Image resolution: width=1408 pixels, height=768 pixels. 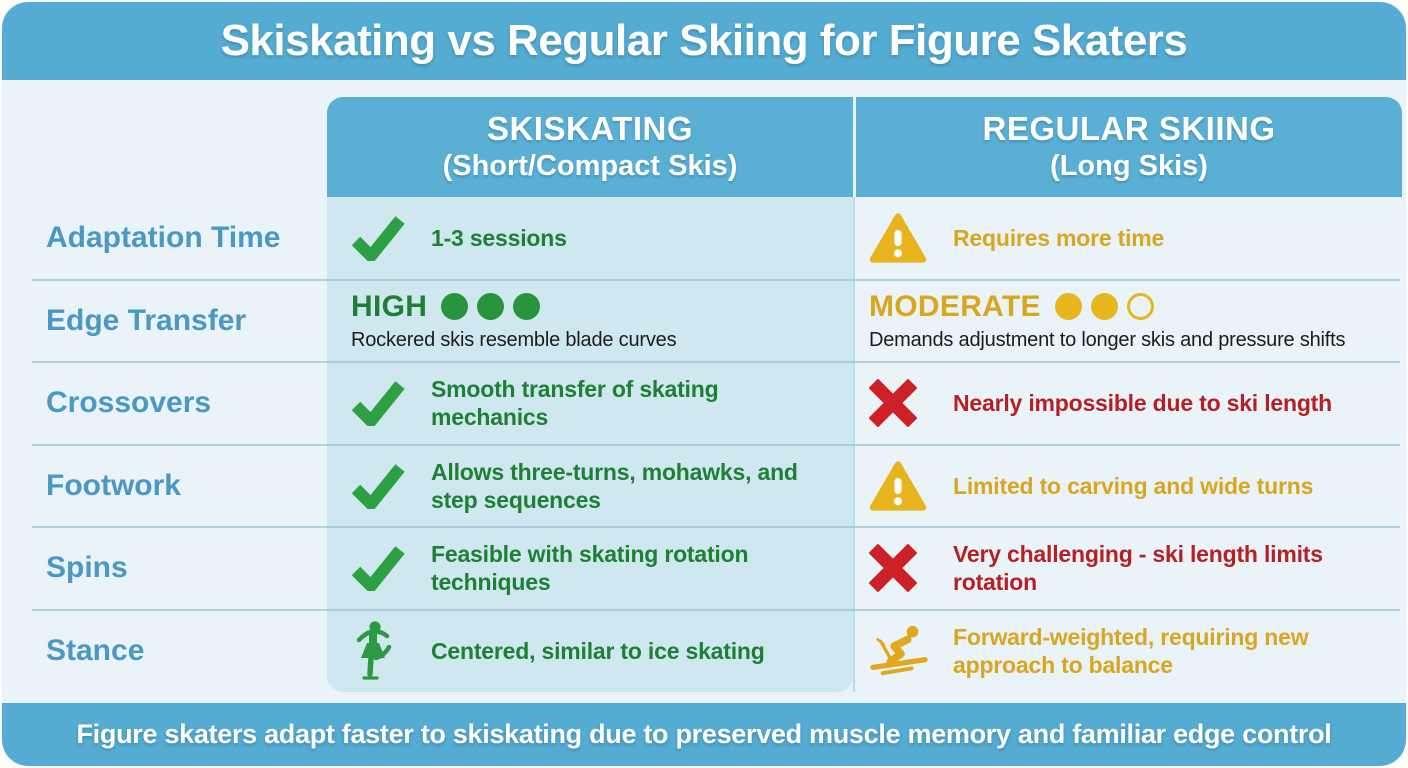 What do you see at coordinates (129, 403) in the screenshot?
I see `row-label: Crossovers` at bounding box center [129, 403].